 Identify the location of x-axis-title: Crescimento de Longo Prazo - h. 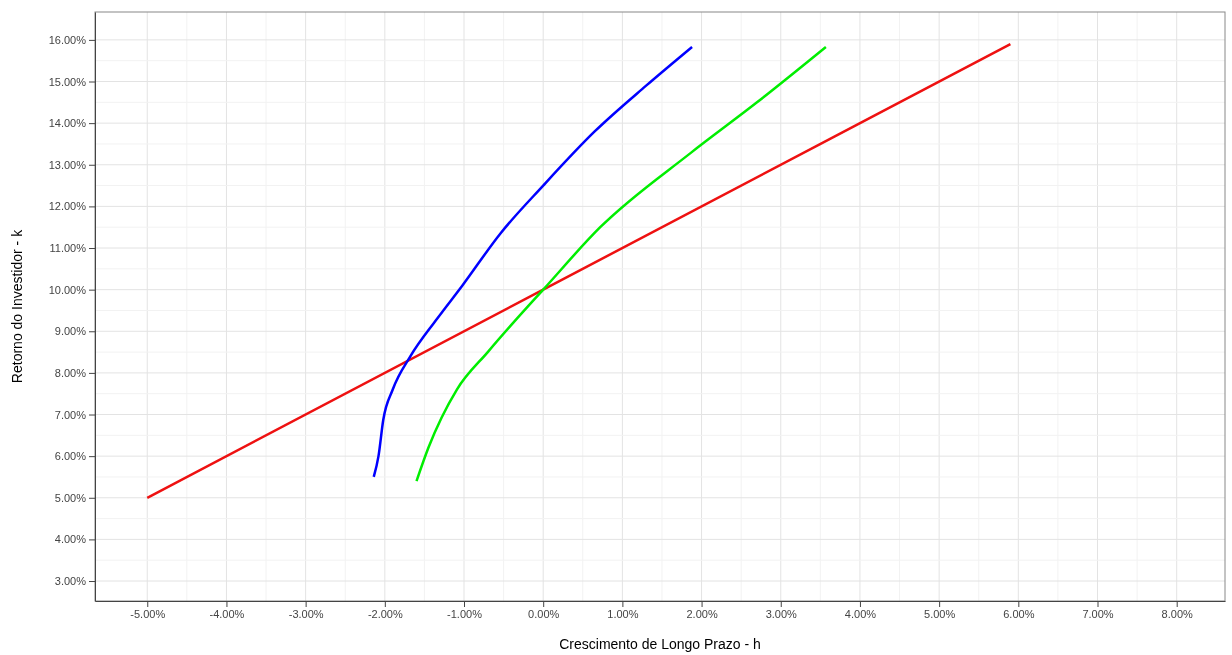
(660, 644).